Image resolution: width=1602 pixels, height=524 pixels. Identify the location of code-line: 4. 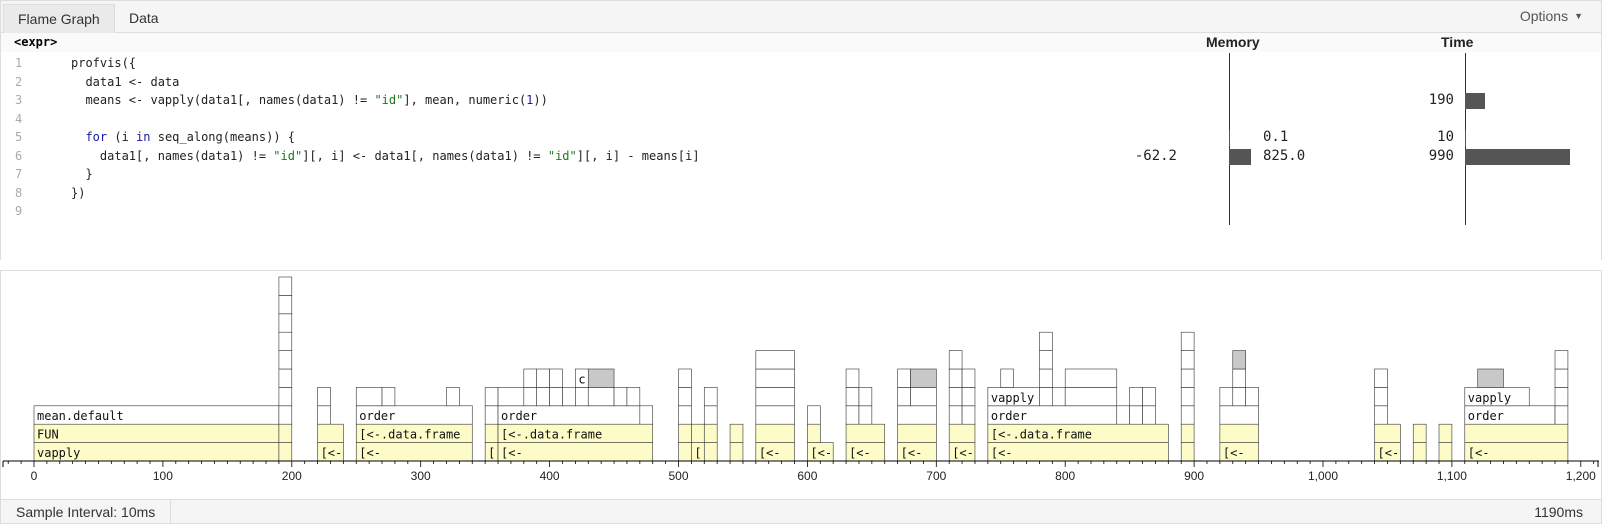
(801, 119).